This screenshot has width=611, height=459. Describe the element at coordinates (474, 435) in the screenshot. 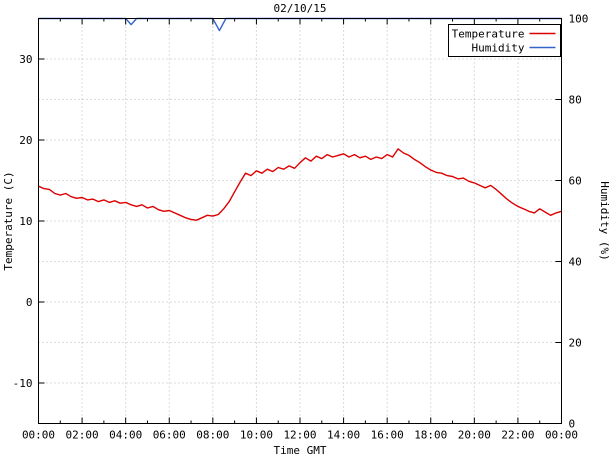

I see `x-tick-label: 20:00` at that location.